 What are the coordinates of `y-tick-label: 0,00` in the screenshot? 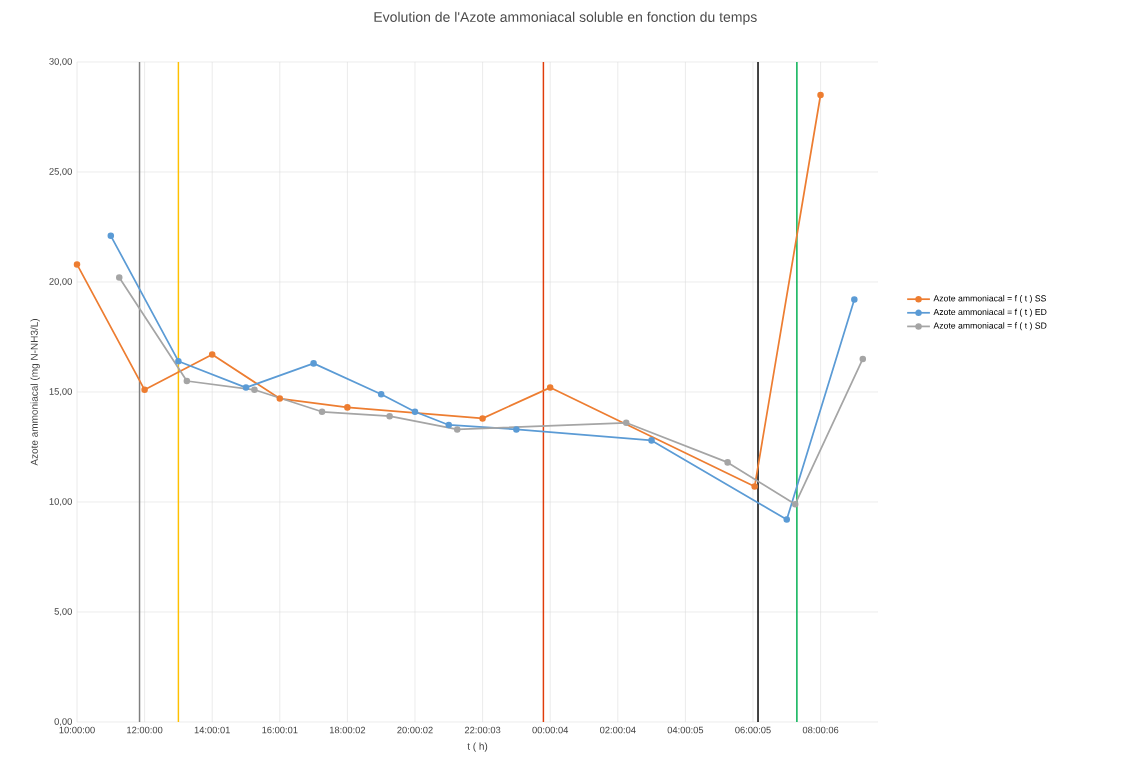 It's located at (63, 722).